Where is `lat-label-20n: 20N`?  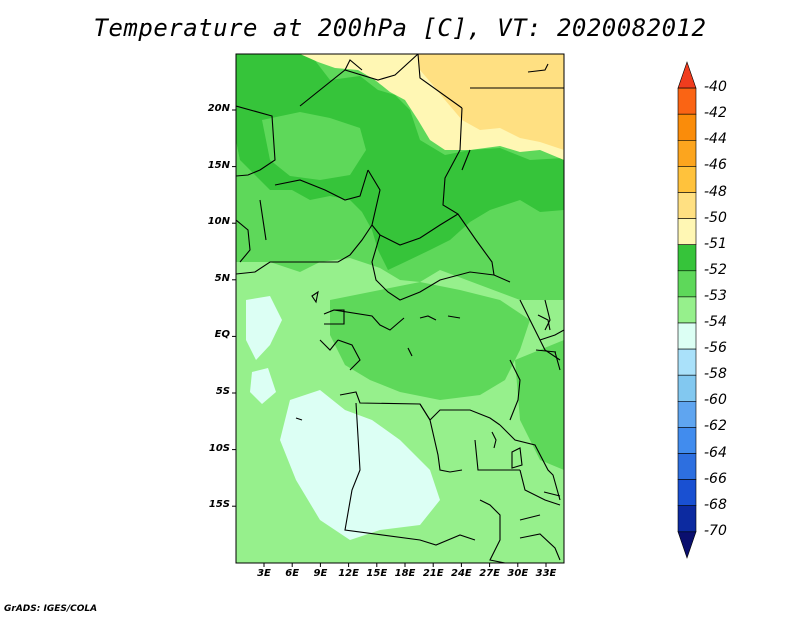 lat-label-20n: 20N is located at coordinates (218, 108).